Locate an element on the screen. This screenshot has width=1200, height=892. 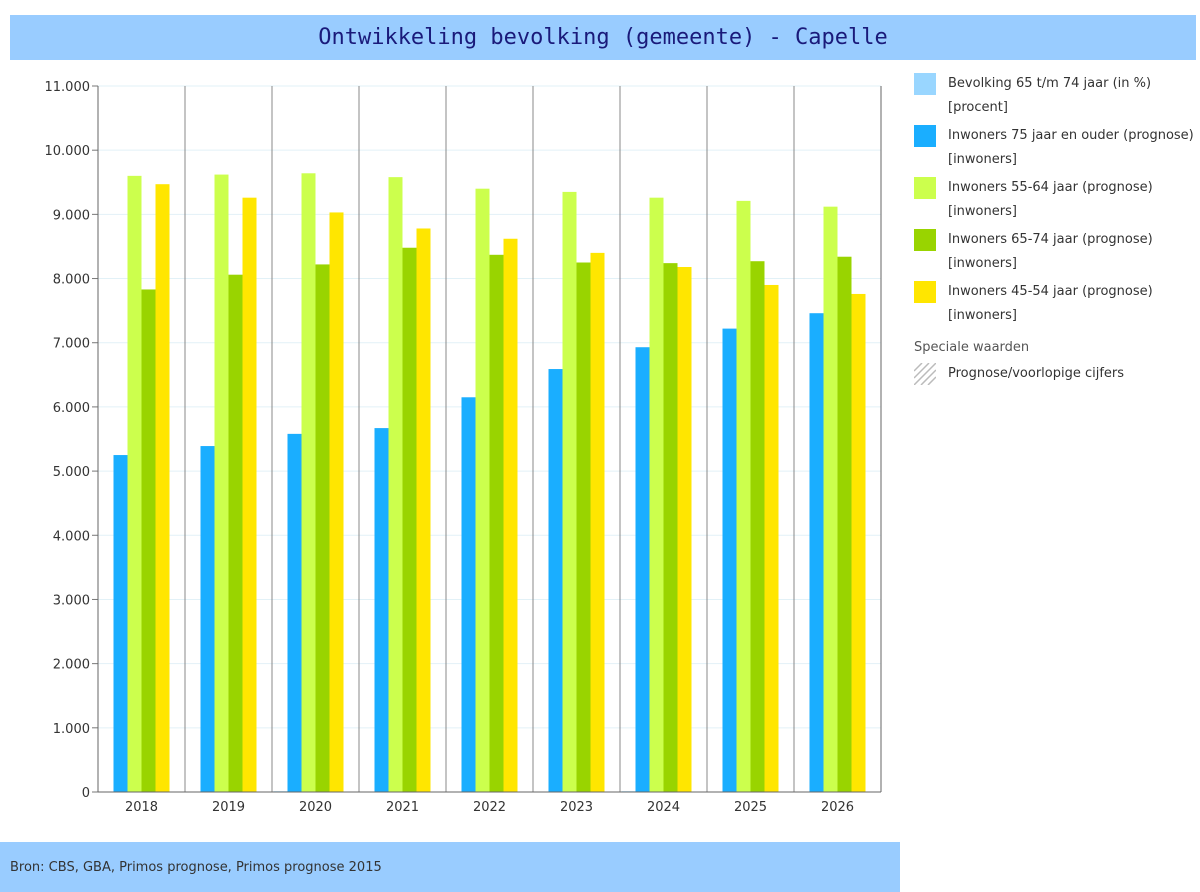
y-tick-label: 10.000 is located at coordinates (68, 151).